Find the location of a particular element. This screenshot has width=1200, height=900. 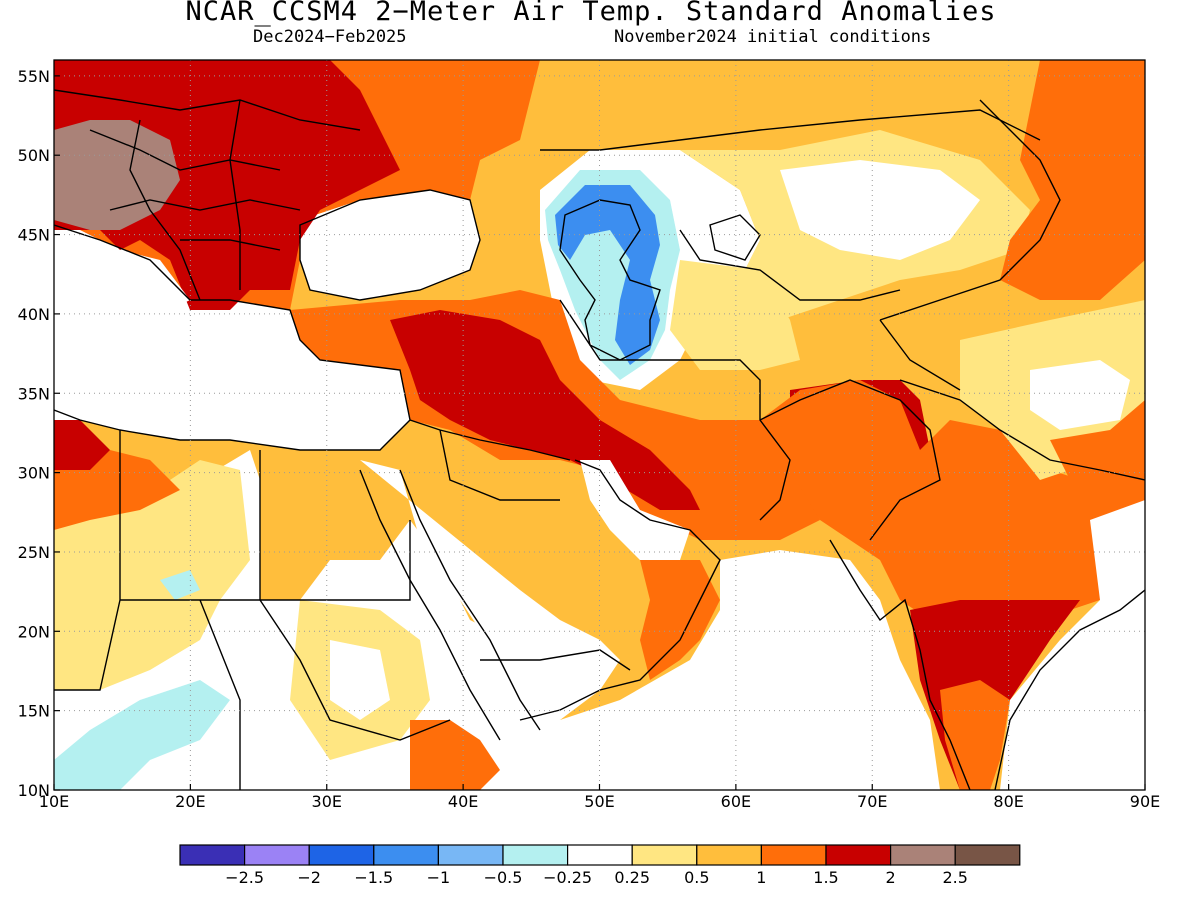

lon-tick-label: 60E is located at coordinates (736, 801).